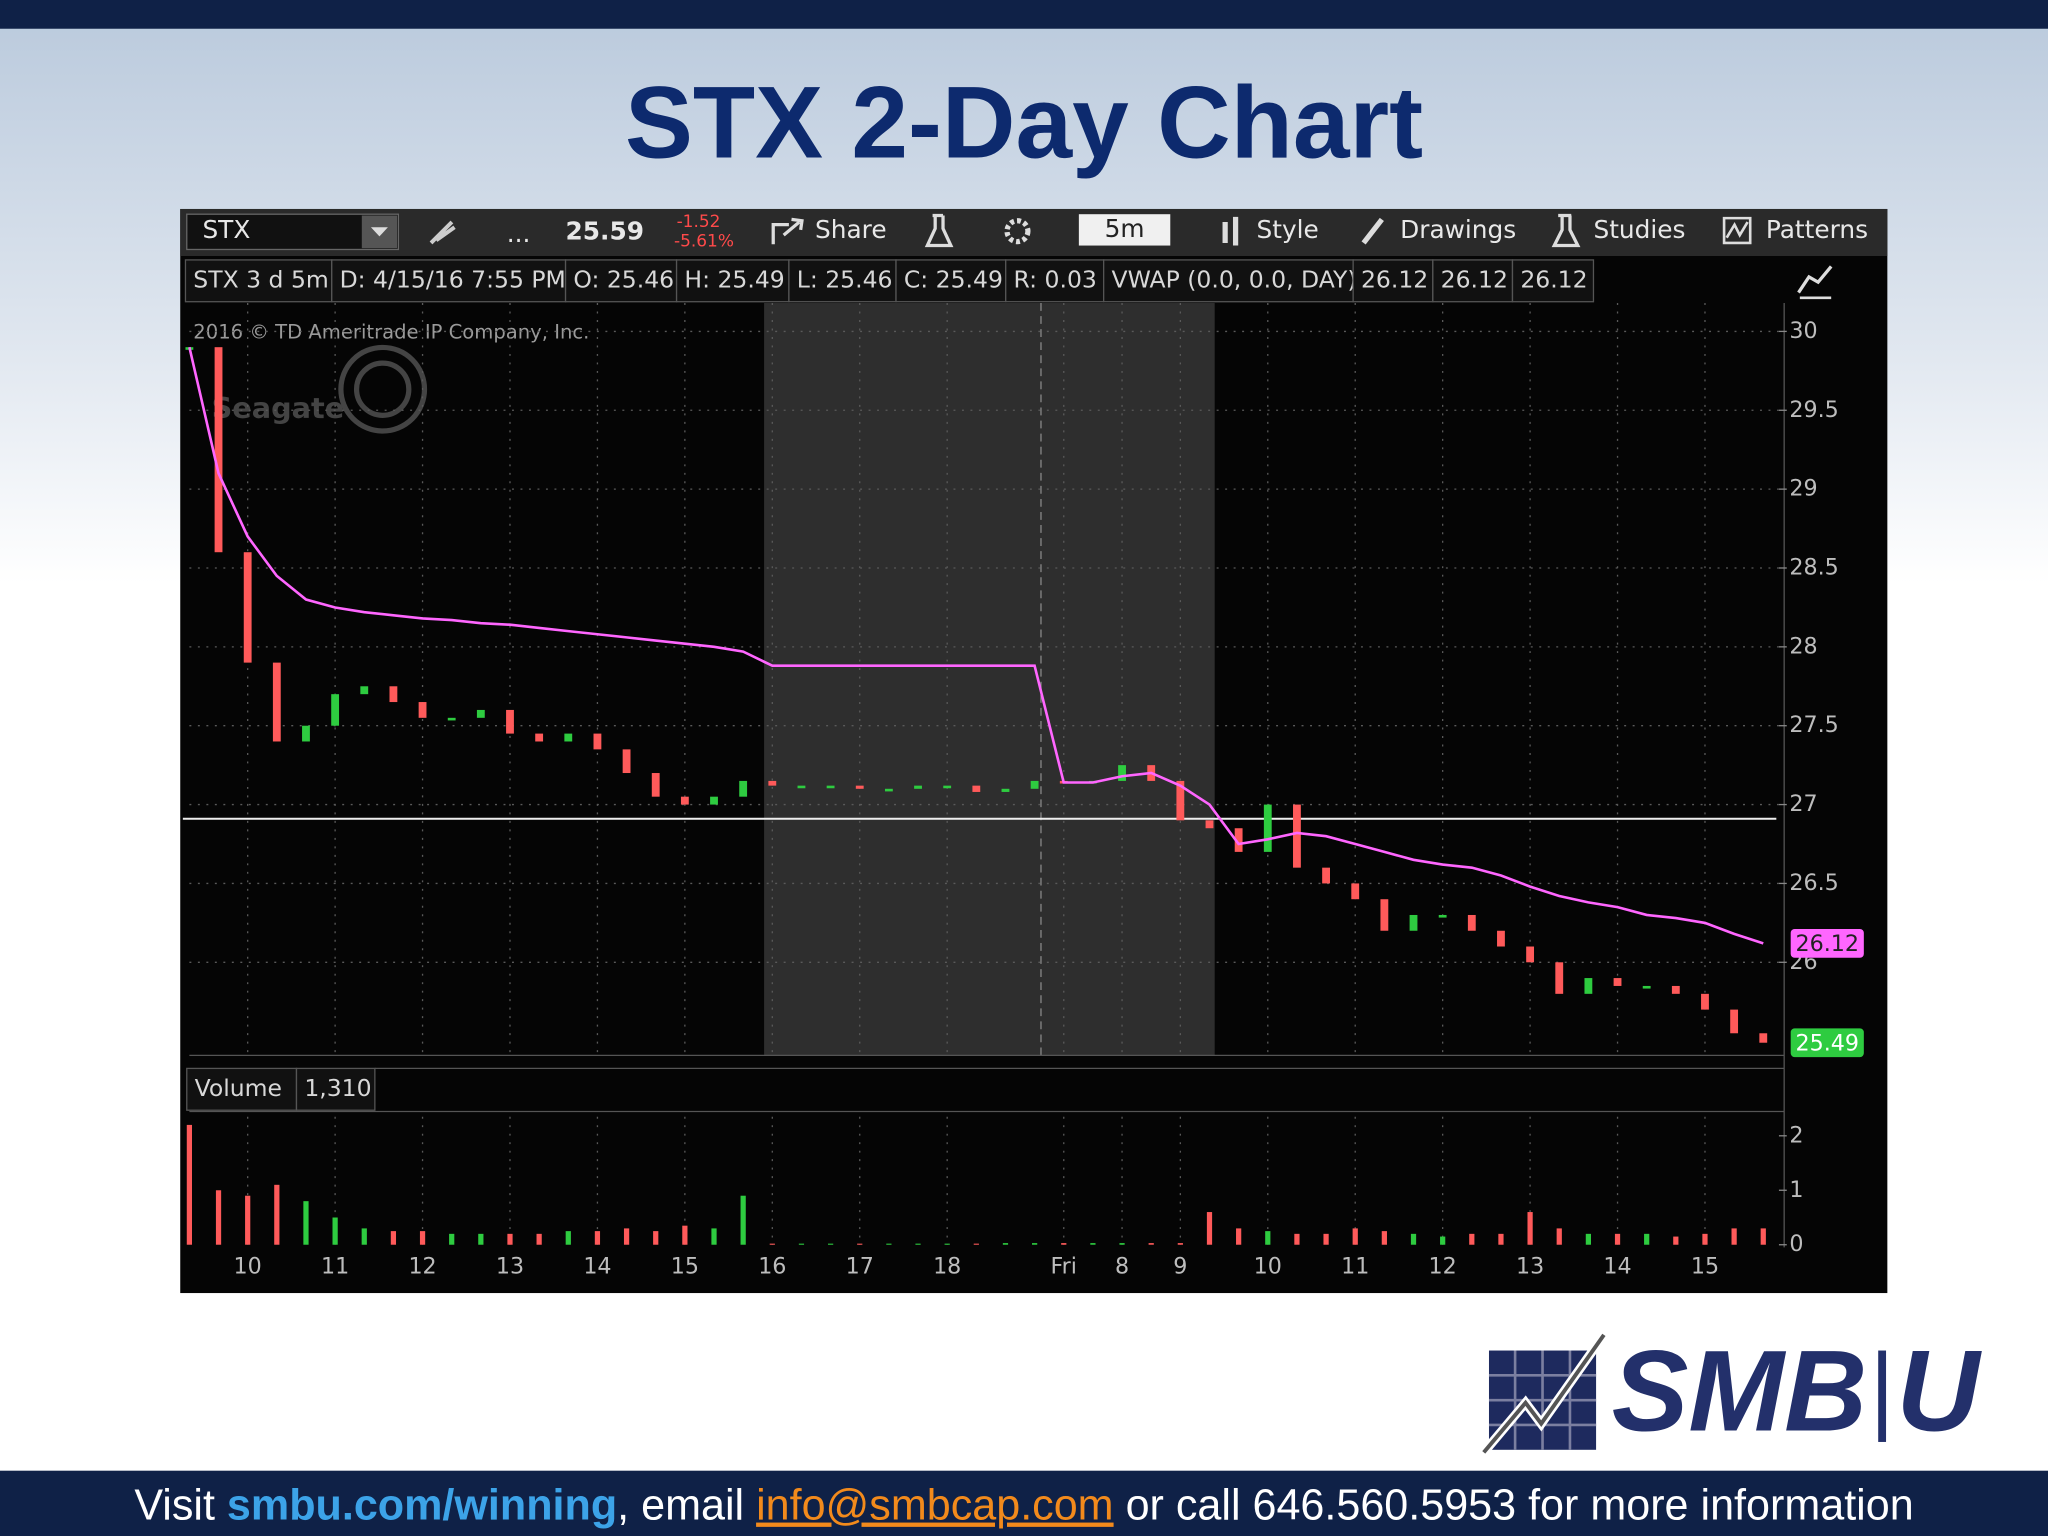 The width and height of the screenshot is (2048, 1536). Describe the element at coordinates (422, 1506) in the screenshot. I see `footer-url: smbu.com/winning` at that location.